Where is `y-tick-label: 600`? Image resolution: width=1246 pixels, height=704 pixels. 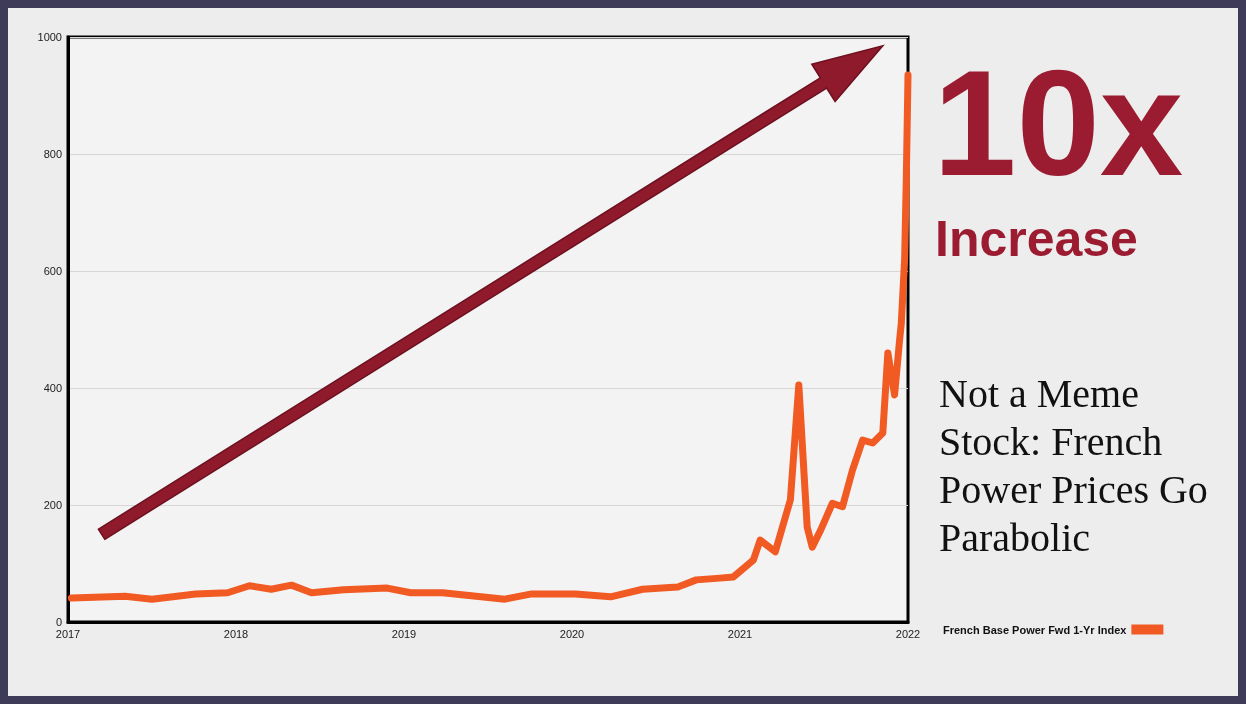 y-tick-label: 600 is located at coordinates (52, 271).